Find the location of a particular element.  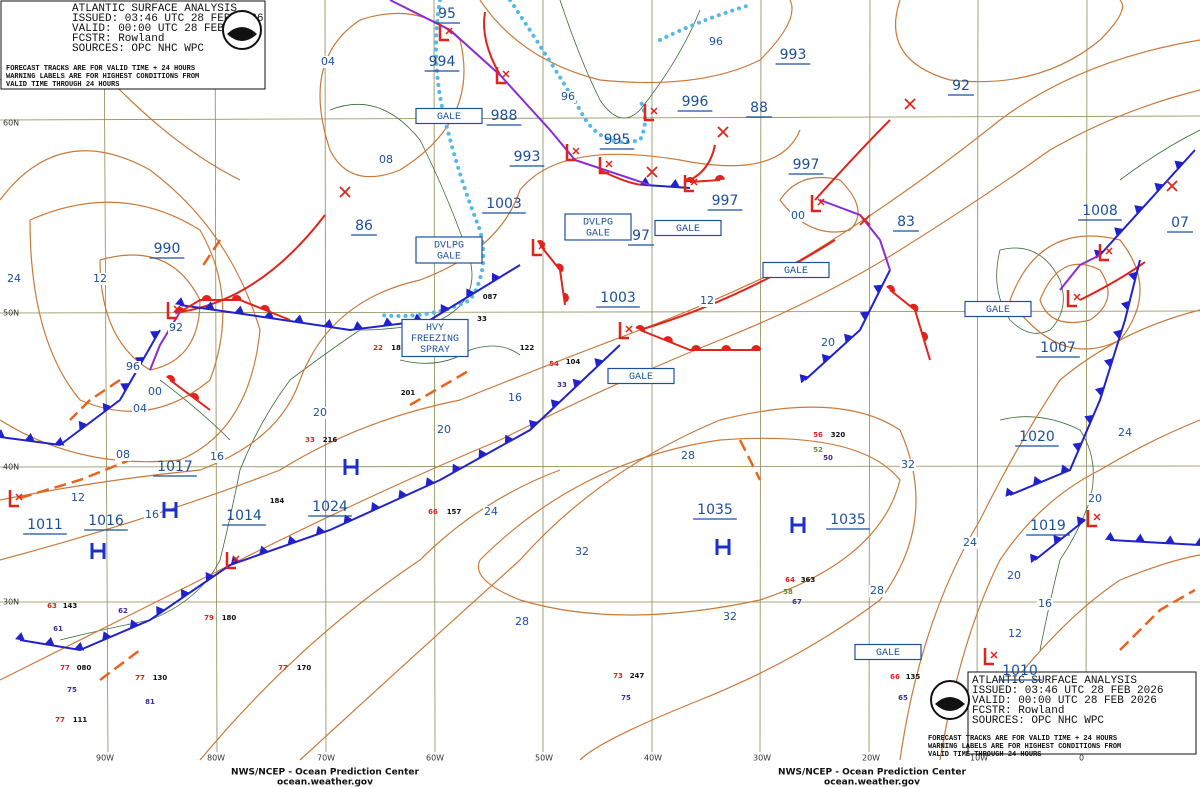

station-obs: 50 is located at coordinates (828, 458).